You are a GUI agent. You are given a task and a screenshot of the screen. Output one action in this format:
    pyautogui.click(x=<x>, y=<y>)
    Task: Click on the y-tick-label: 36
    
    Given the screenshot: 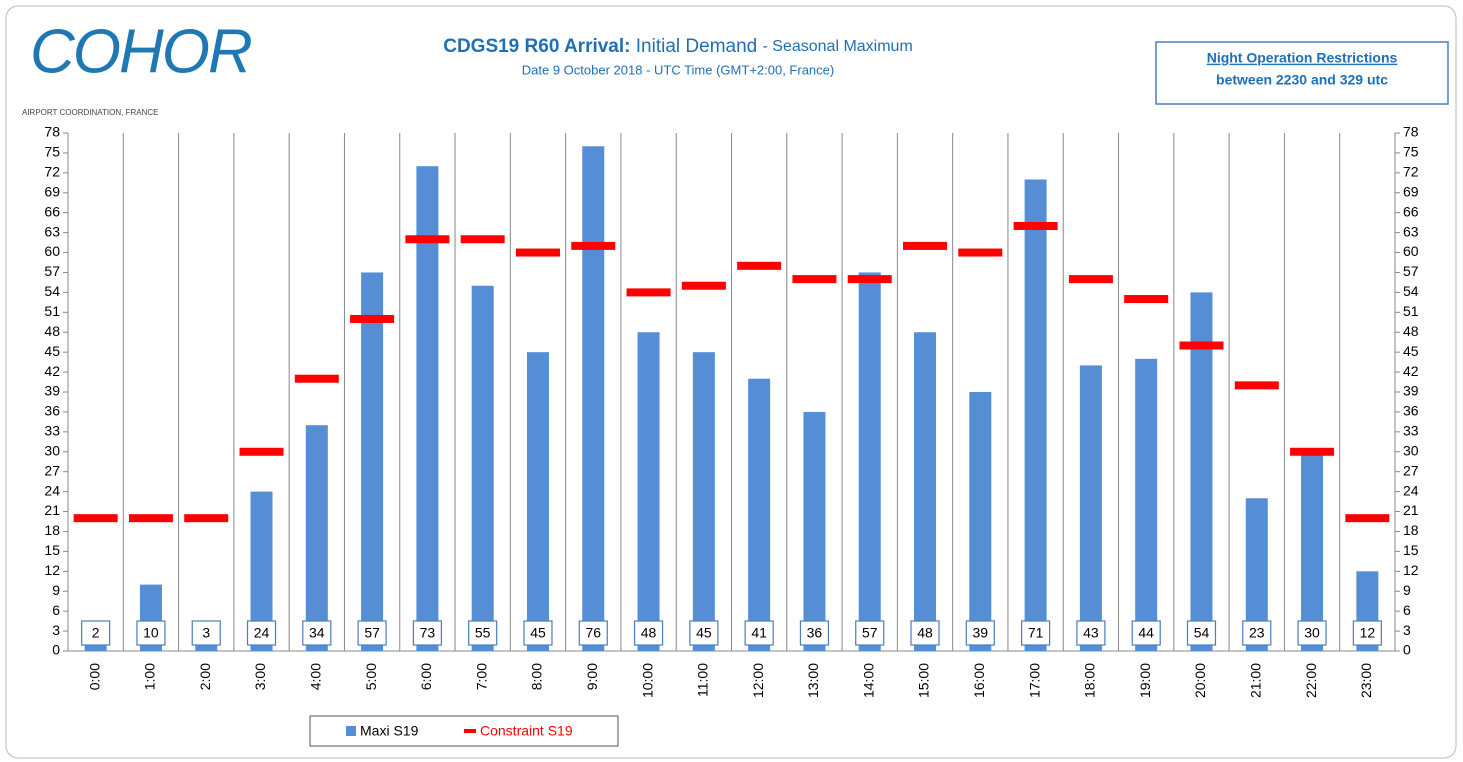 What is the action you would take?
    pyautogui.click(x=52, y=411)
    